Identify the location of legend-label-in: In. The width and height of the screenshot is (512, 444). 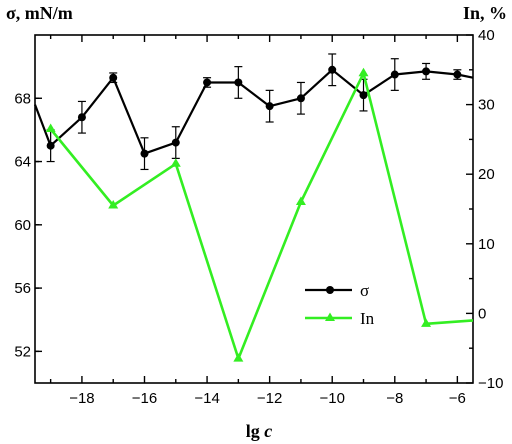
(367, 318).